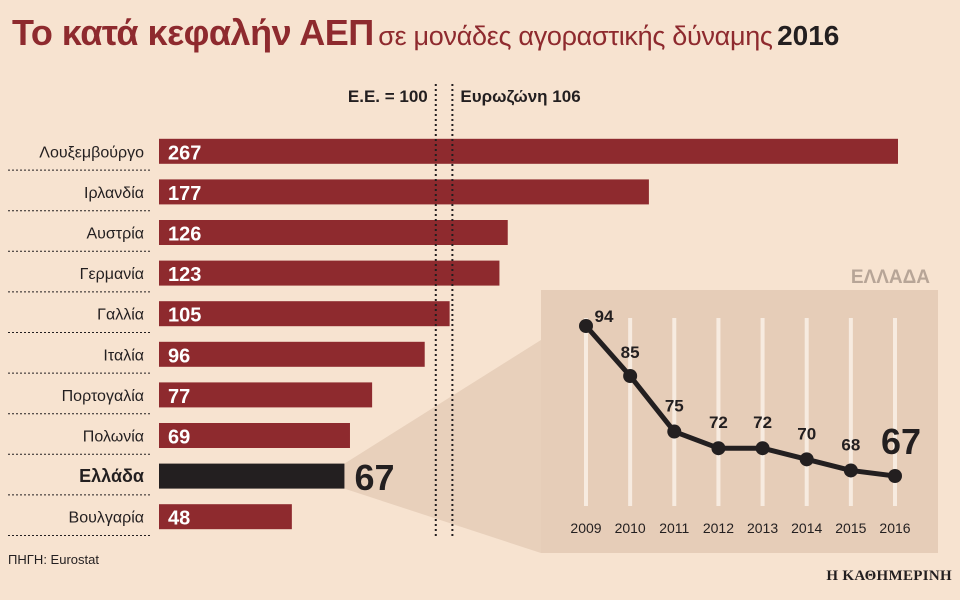 Image resolution: width=960 pixels, height=600 pixels. I want to click on inset-point-label: 67, so click(901, 441).